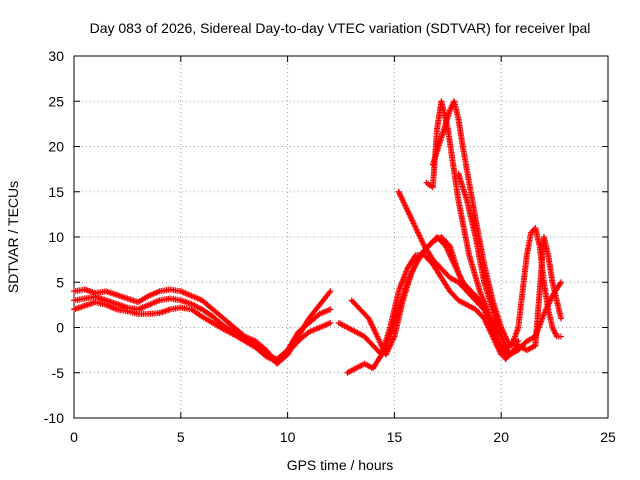 This screenshot has width=640, height=480. I want to click on y-tick-label: -5, so click(58, 373).